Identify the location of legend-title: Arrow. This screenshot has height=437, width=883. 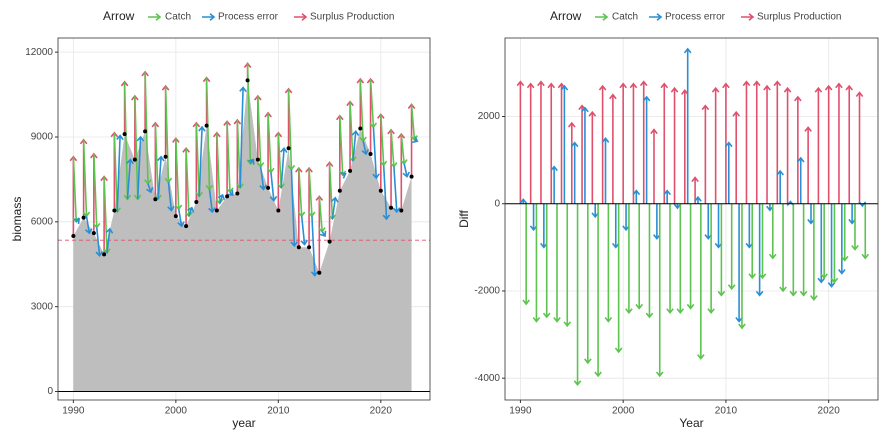
(119, 16).